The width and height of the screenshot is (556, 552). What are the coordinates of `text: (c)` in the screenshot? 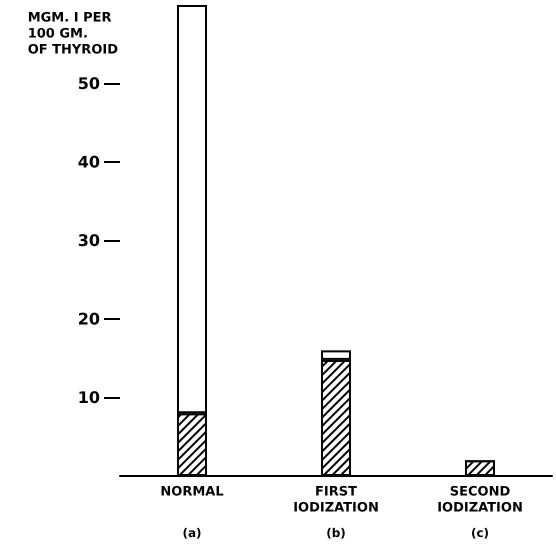 It's located at (480, 533).